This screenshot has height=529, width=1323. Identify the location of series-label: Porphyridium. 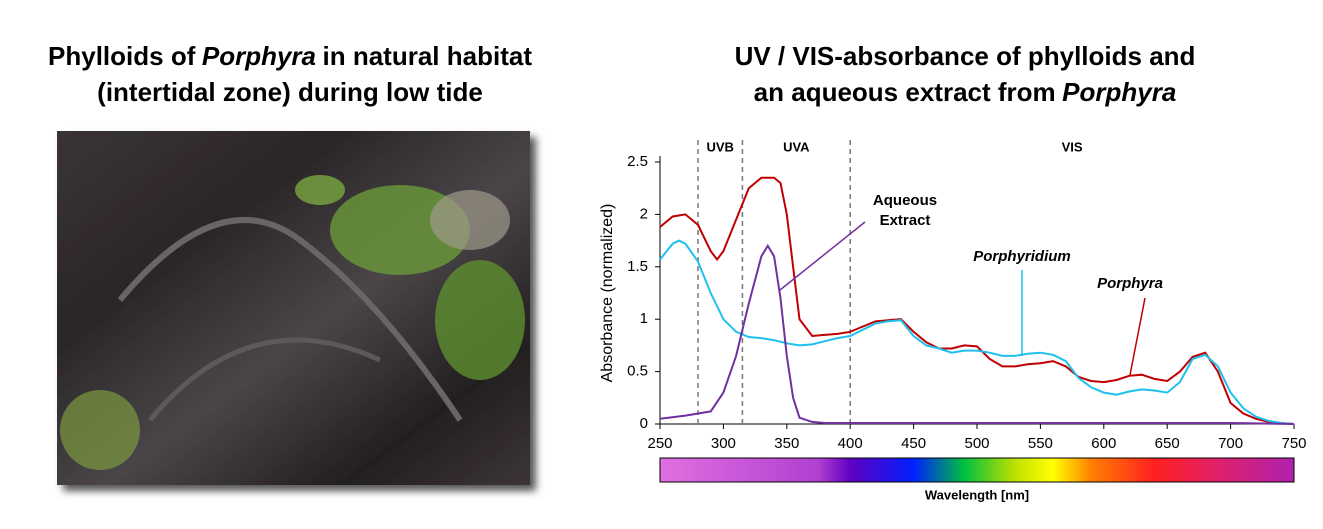
(1022, 256).